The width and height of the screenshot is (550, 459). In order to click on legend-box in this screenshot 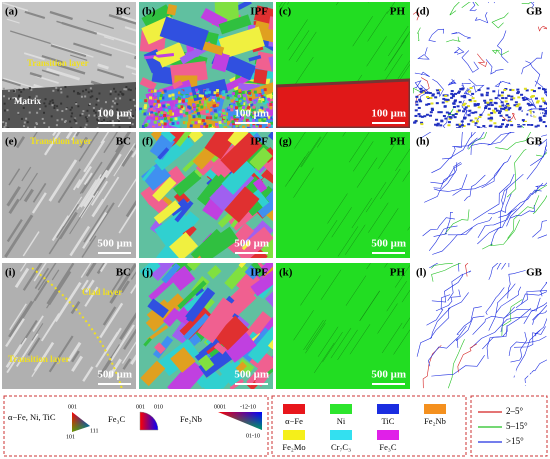, I will do `click(509, 426)`.